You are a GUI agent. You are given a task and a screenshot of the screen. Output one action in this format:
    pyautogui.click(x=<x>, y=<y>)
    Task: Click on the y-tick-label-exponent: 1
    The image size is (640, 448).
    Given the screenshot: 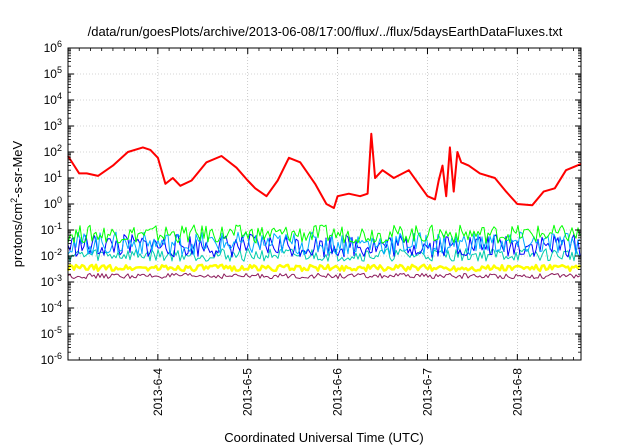 What is the action you would take?
    pyautogui.click(x=59, y=174)
    